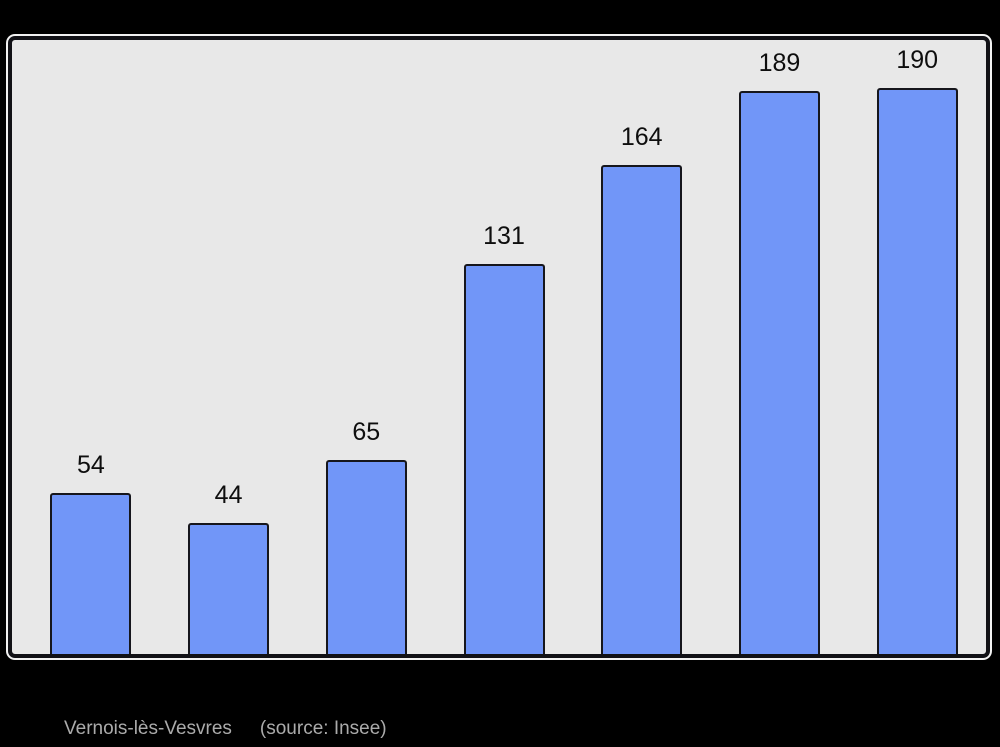  Describe the element at coordinates (323, 728) in the screenshot. I see `caption-source: (source: Insee)` at that location.